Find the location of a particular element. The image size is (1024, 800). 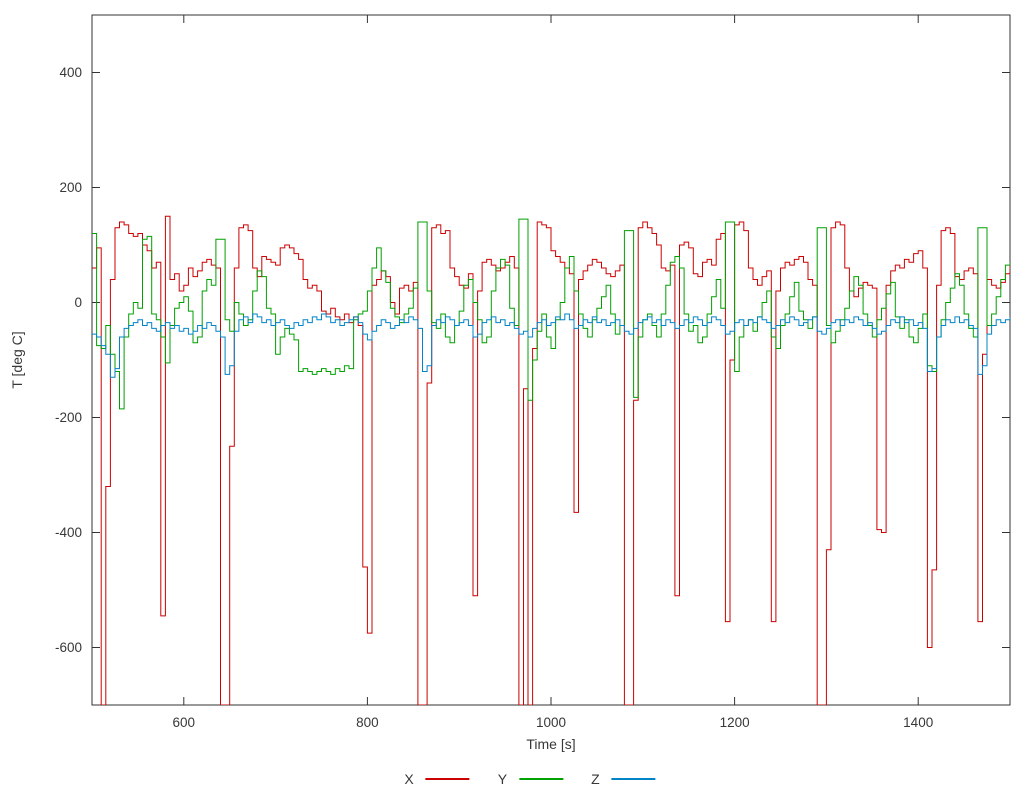

legend: X Y Z is located at coordinates (530, 779).